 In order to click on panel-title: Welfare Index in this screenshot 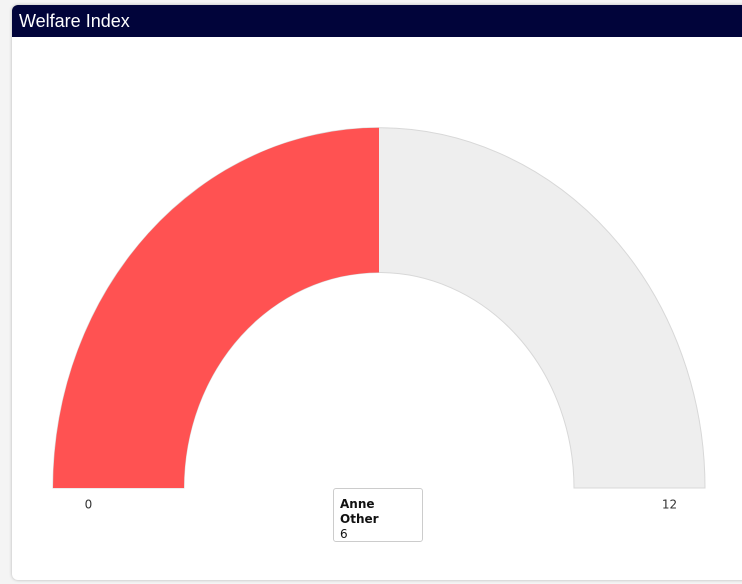, I will do `click(377, 21)`.